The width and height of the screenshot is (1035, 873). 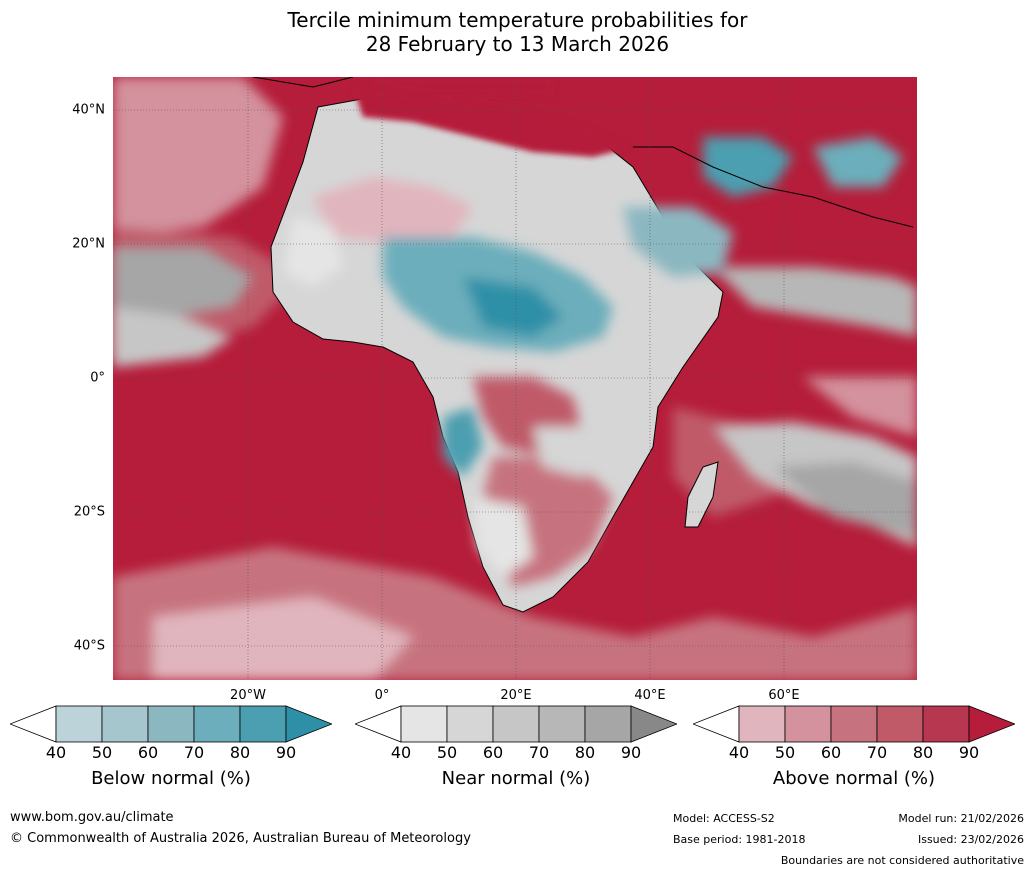 I want to click on lat-label-20s: 20°S, so click(x=89, y=512).